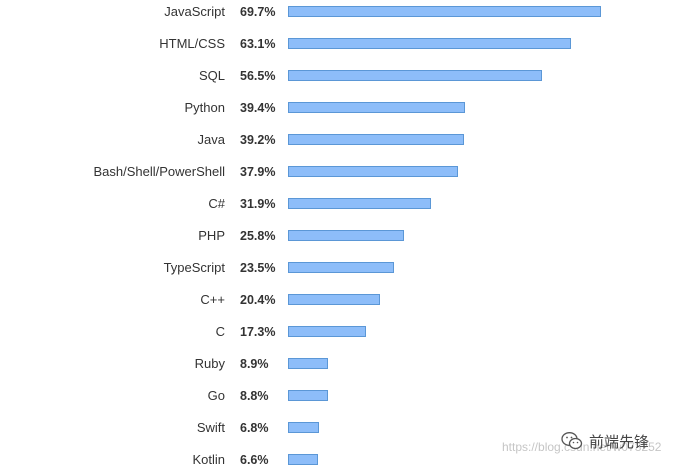 Image resolution: width=673 pixels, height=472 pixels. What do you see at coordinates (216, 203) in the screenshot?
I see `category-label: C#` at bounding box center [216, 203].